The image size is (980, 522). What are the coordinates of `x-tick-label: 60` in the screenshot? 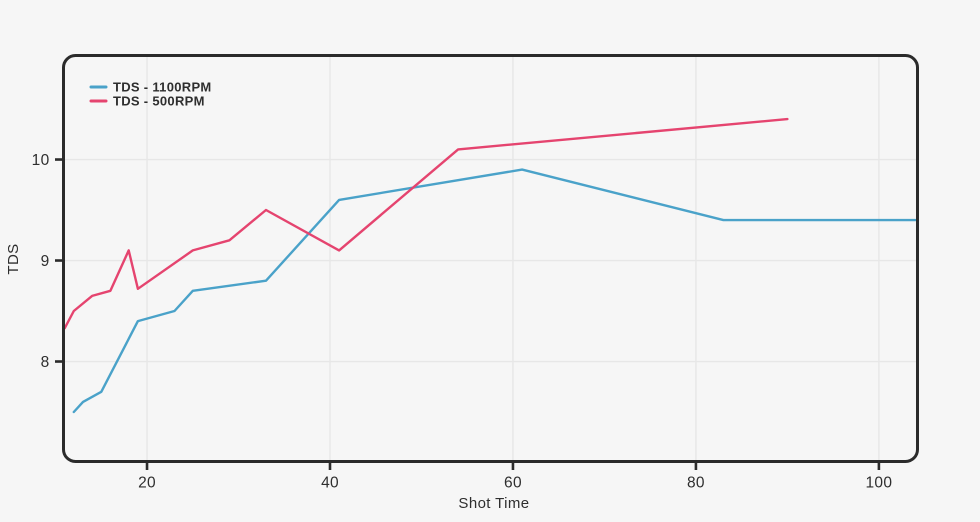 It's located at (513, 483).